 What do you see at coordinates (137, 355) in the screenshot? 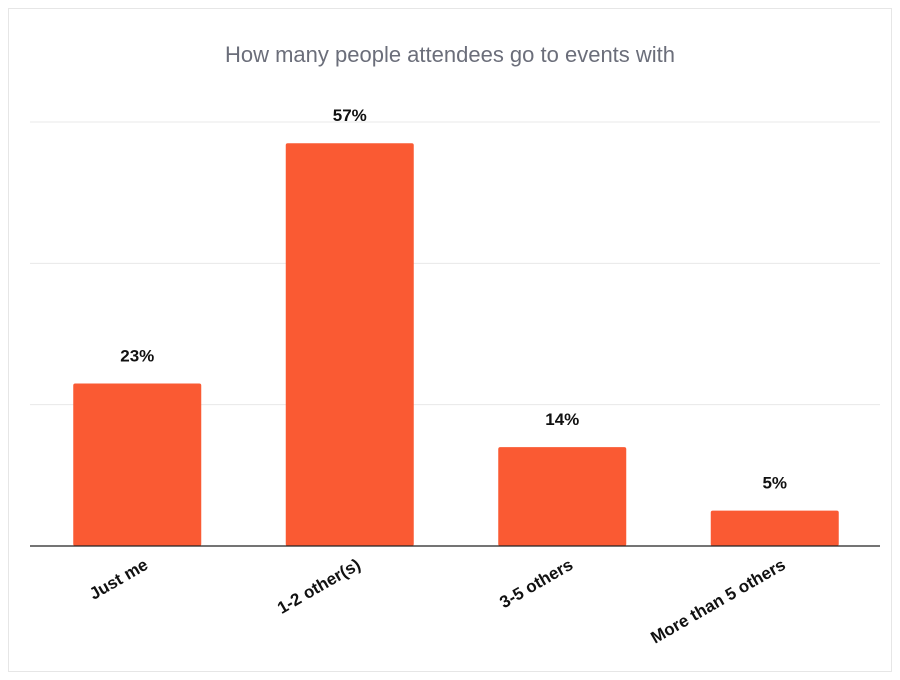
I see `data-label: 23%` at bounding box center [137, 355].